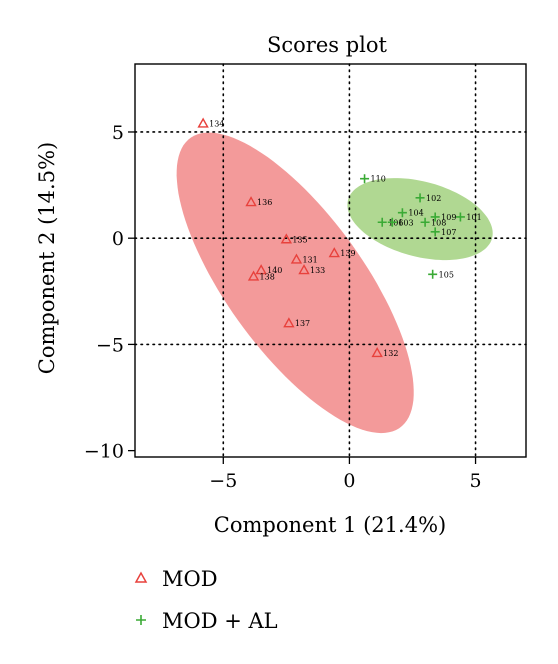 This screenshot has height=664, width=558. Describe the element at coordinates (309, 259) in the screenshot. I see `point-label: 131` at that location.